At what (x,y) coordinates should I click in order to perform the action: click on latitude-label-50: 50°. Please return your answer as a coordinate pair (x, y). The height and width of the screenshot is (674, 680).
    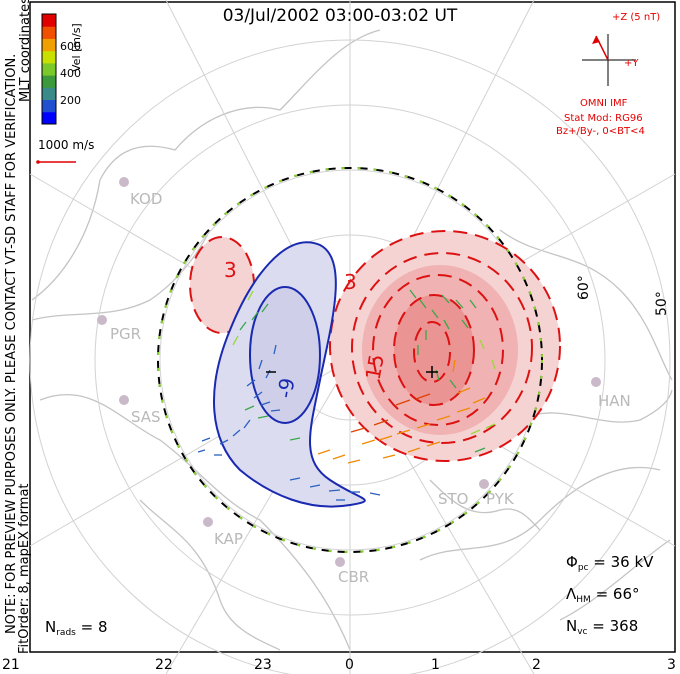
    Looking at the image, I should click on (662, 303).